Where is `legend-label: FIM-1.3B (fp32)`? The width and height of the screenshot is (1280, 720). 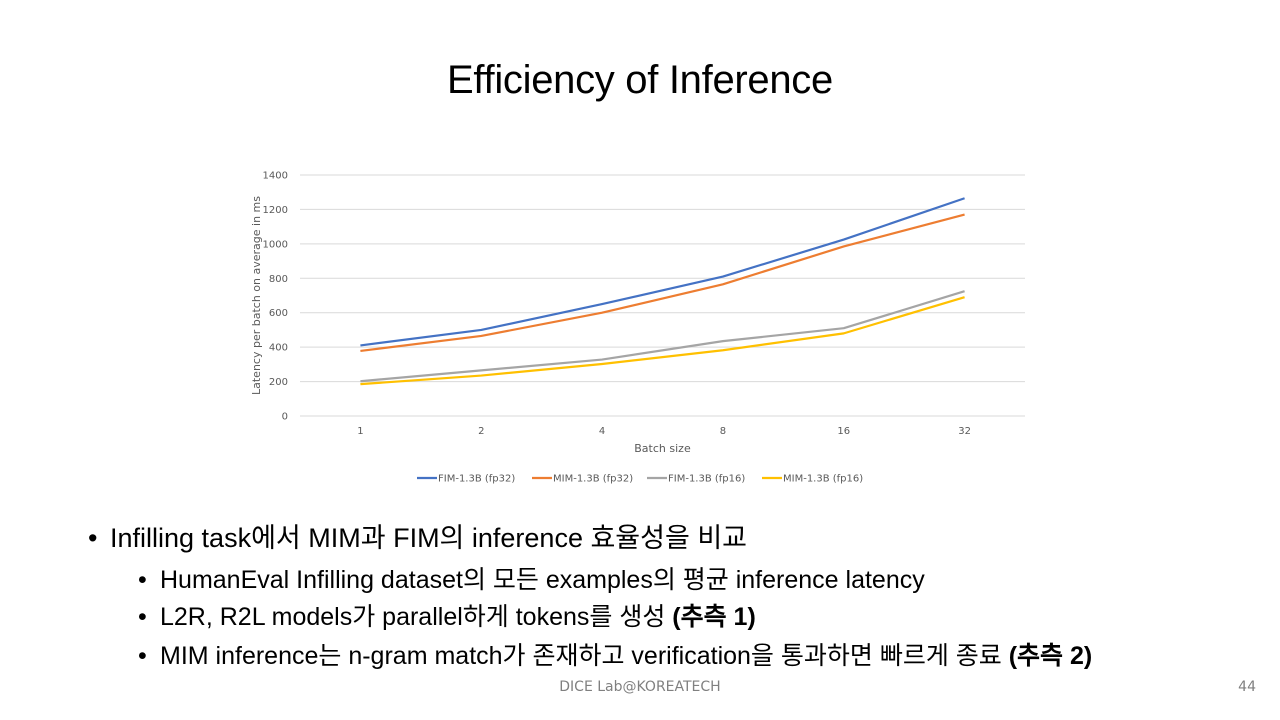 legend-label: FIM-1.3B (fp32) is located at coordinates (476, 479).